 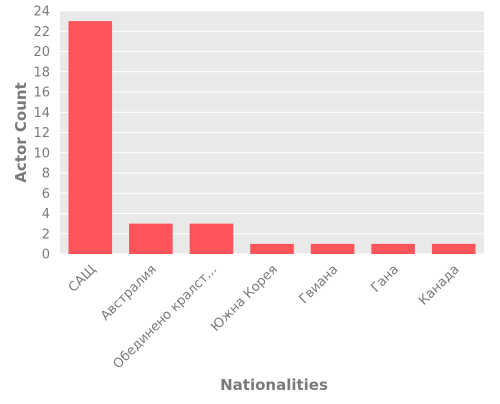 What do you see at coordinates (41, 93) in the screenshot?
I see `y-tick-label: 16` at bounding box center [41, 93].